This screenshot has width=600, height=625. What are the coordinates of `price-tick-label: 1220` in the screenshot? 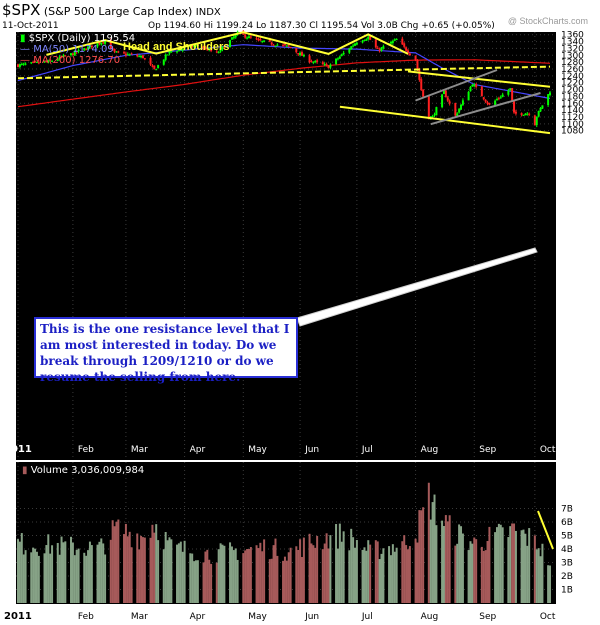 It's located at (572, 84).